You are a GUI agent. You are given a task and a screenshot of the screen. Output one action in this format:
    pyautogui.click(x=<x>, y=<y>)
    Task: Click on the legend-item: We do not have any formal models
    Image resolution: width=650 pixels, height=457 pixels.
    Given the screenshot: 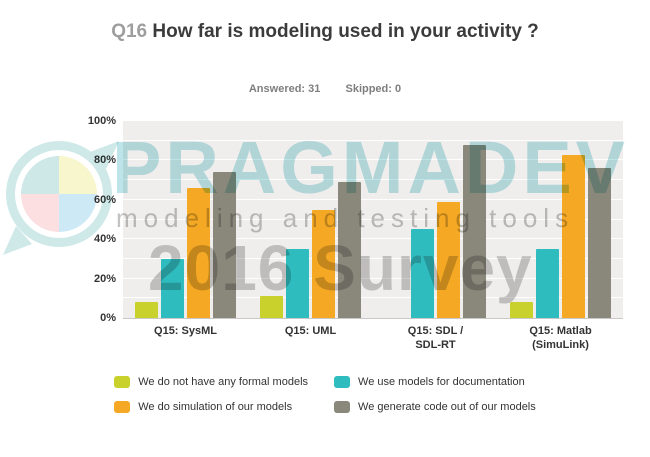 What is the action you would take?
    pyautogui.click(x=211, y=382)
    